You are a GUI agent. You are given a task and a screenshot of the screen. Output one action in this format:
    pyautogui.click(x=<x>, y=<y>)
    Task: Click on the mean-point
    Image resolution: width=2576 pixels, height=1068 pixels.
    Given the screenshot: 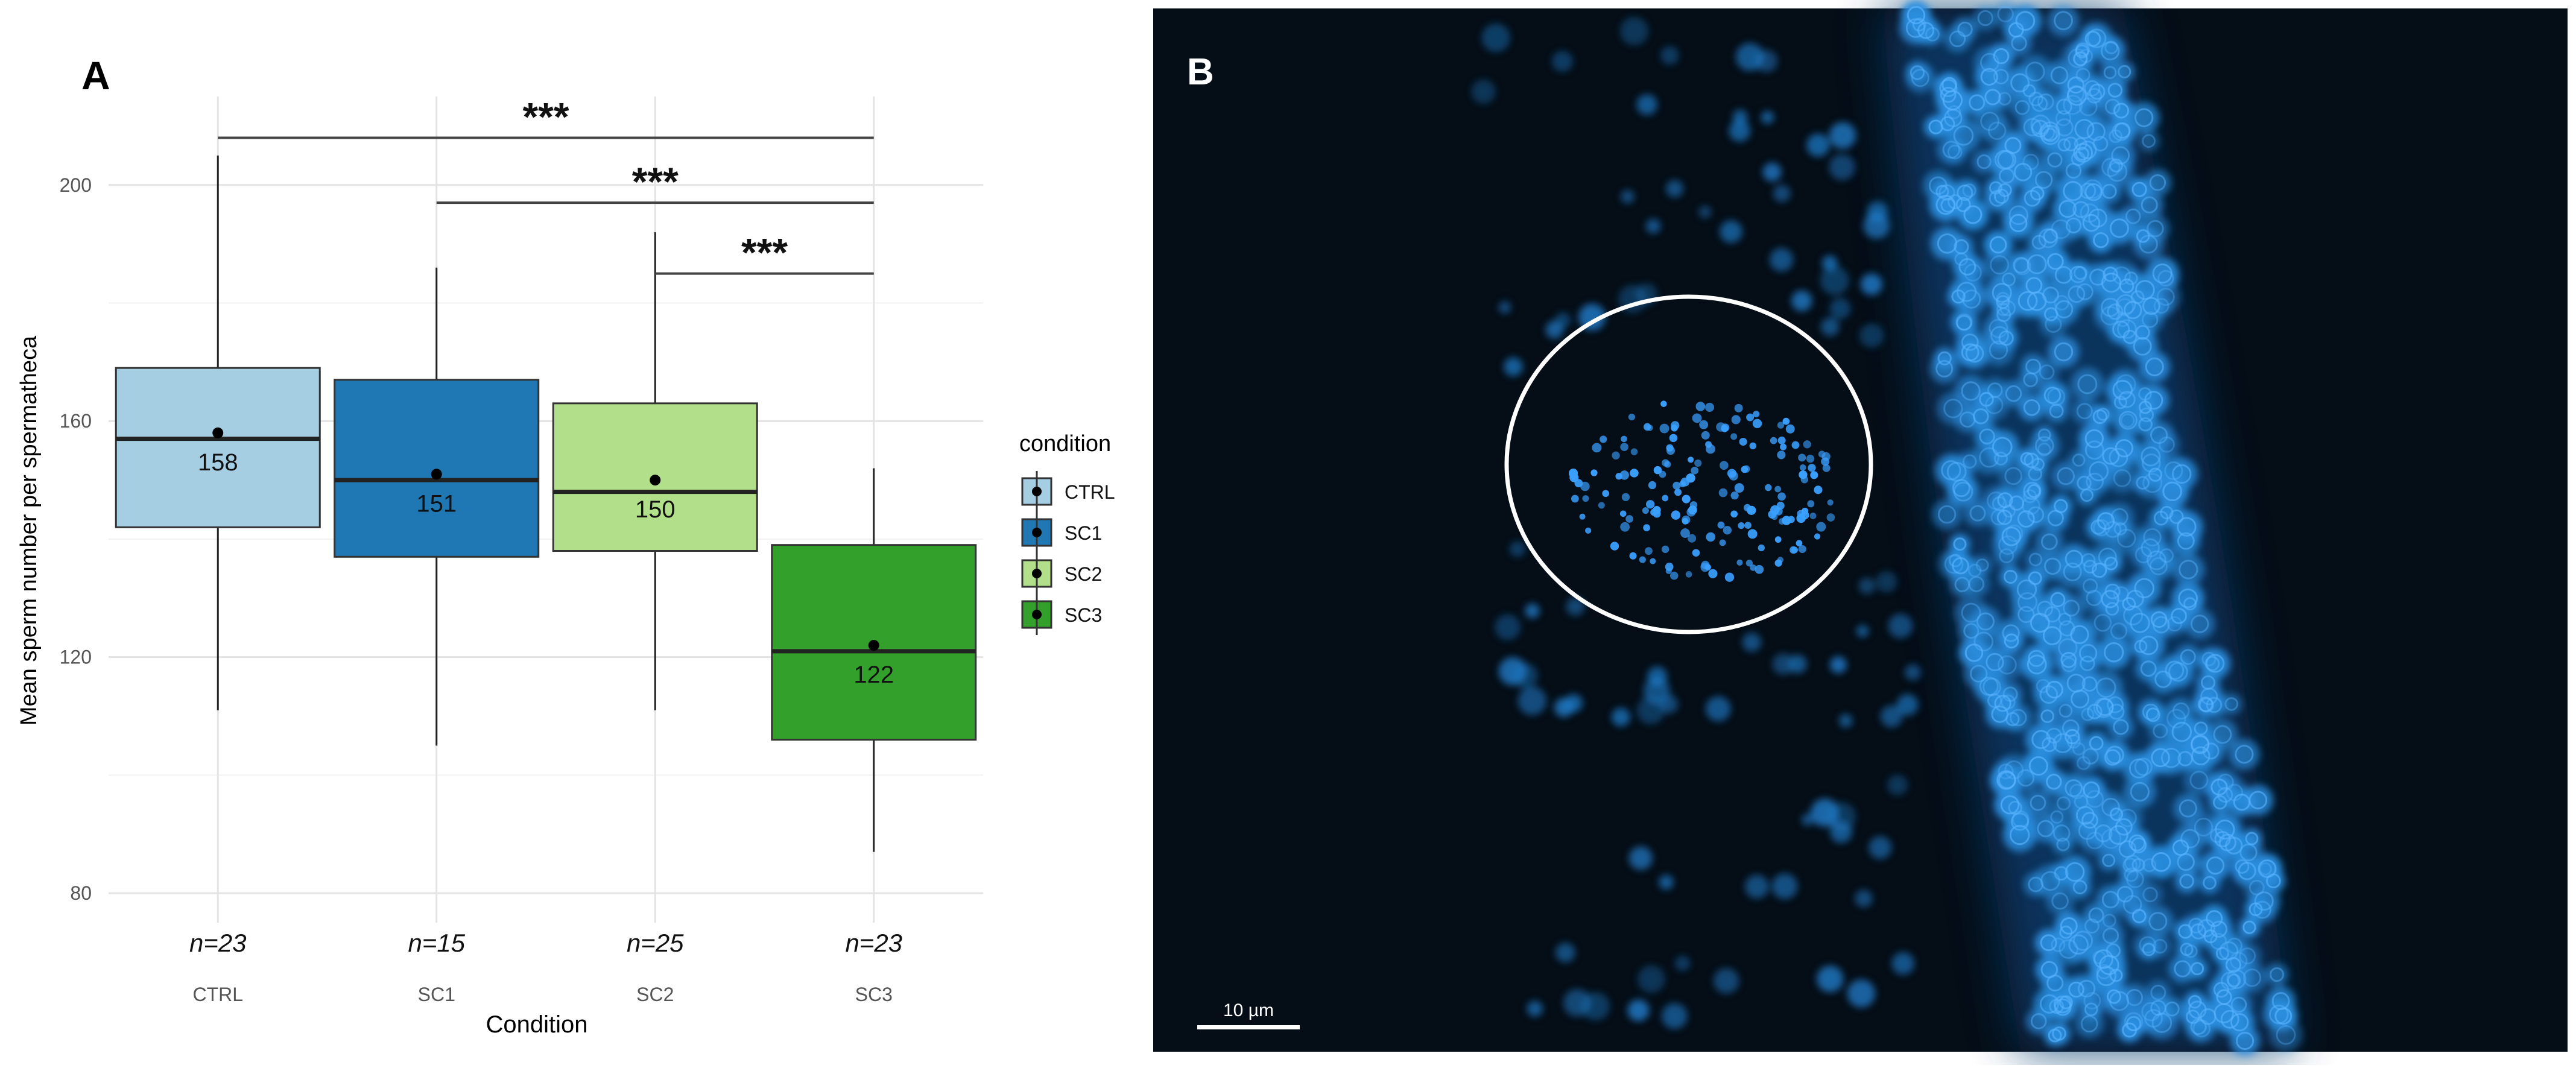 What is the action you would take?
    pyautogui.click(x=436, y=475)
    